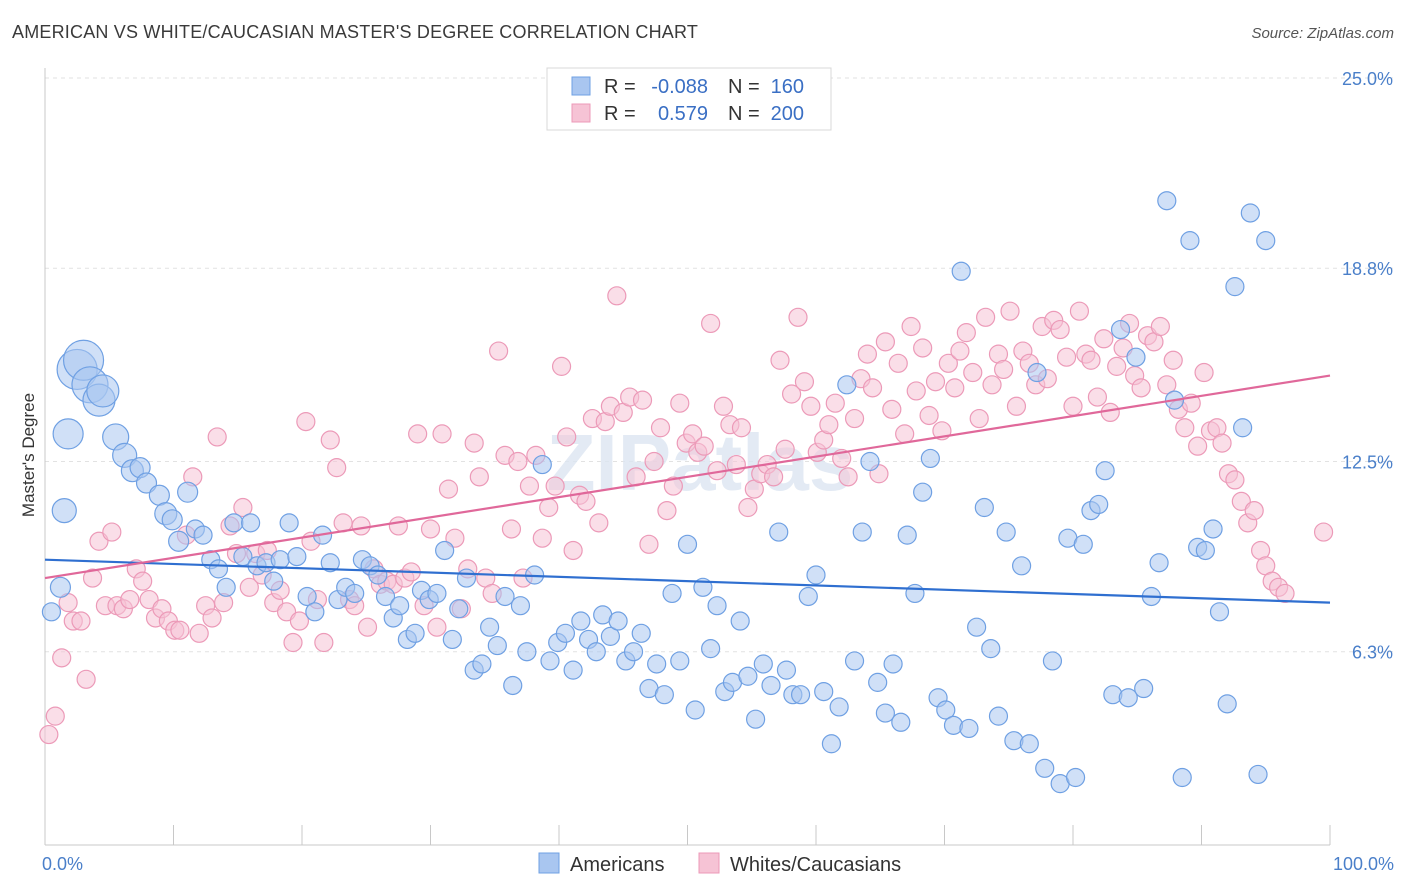 The image size is (1406, 892). What do you see at coordinates (689, 99) in the screenshot?
I see `stats-legend: R = -0.088 N = 160 R = 0.579 N = 200` at bounding box center [689, 99].